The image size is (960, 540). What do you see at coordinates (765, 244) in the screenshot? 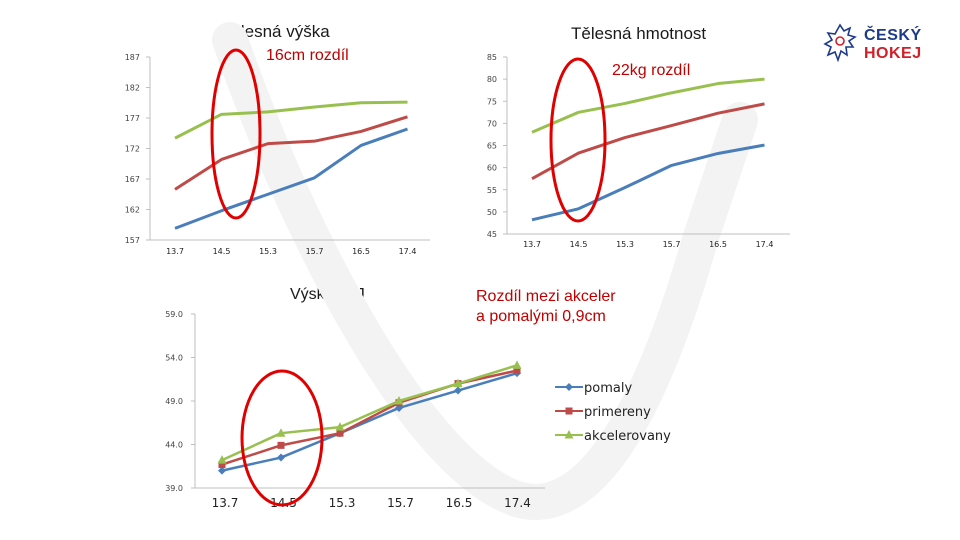
I see `weight-x-tick-label: 17.4` at bounding box center [765, 244].